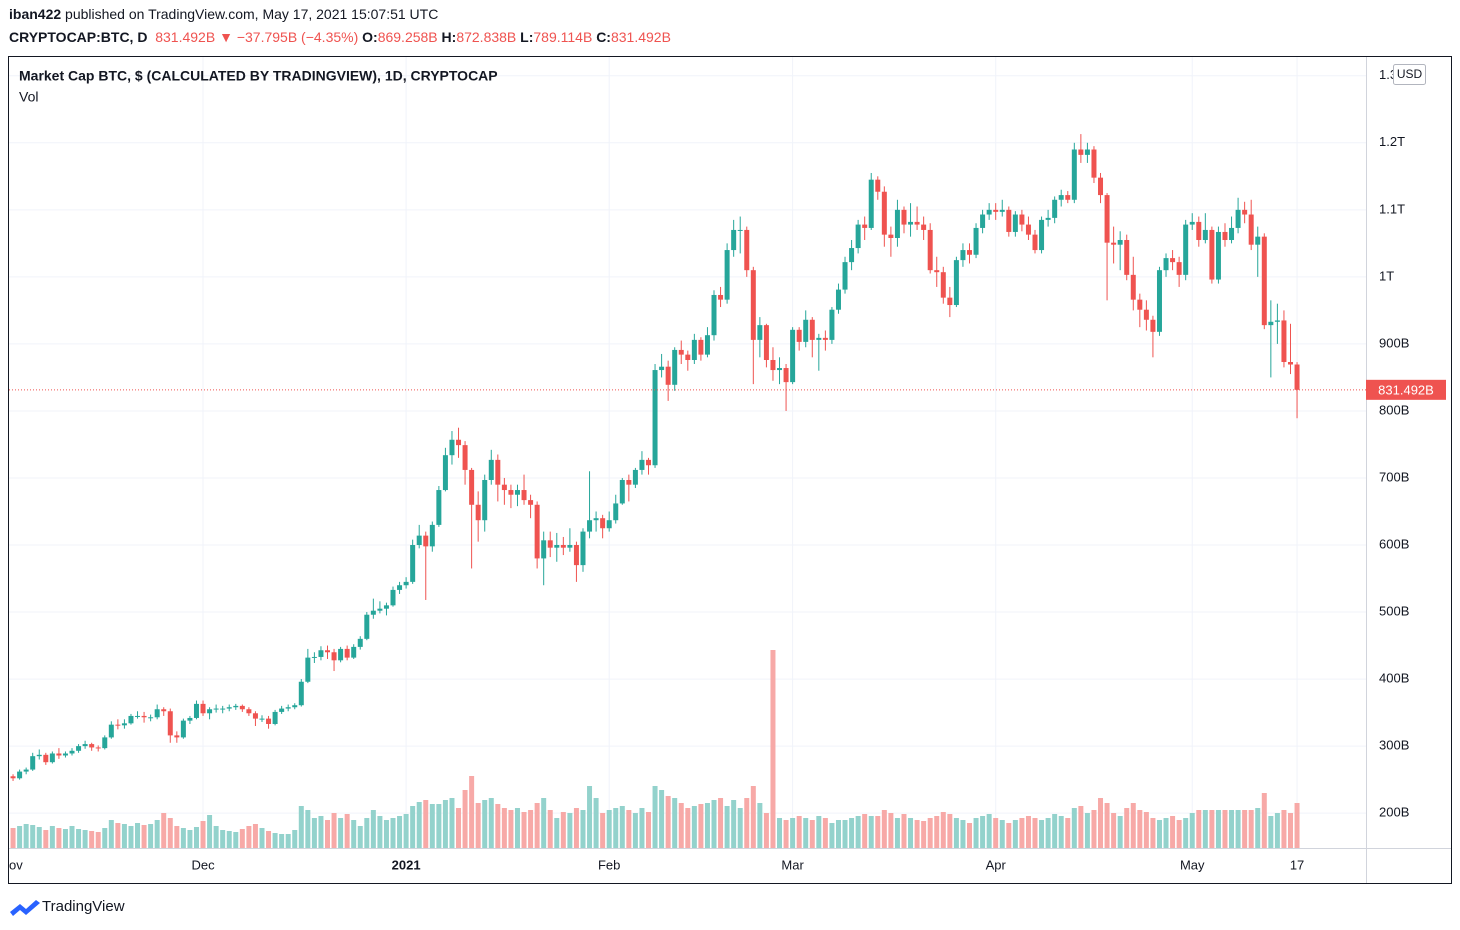  I want to click on y-tick-label: 1T, so click(1386, 275).